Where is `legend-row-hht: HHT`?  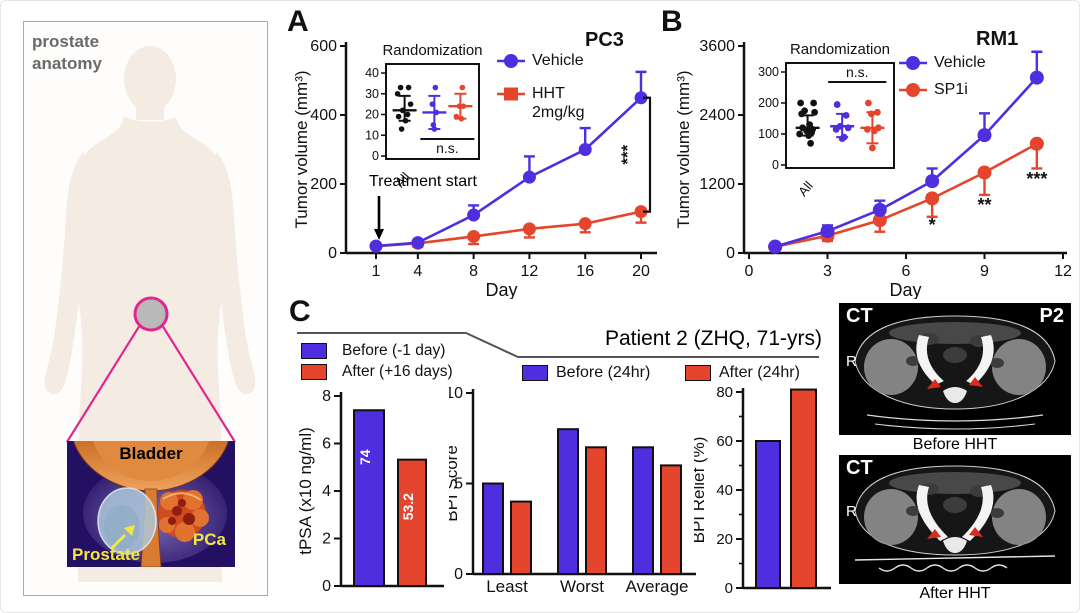
legend-row-hht: HHT is located at coordinates (540, 93).